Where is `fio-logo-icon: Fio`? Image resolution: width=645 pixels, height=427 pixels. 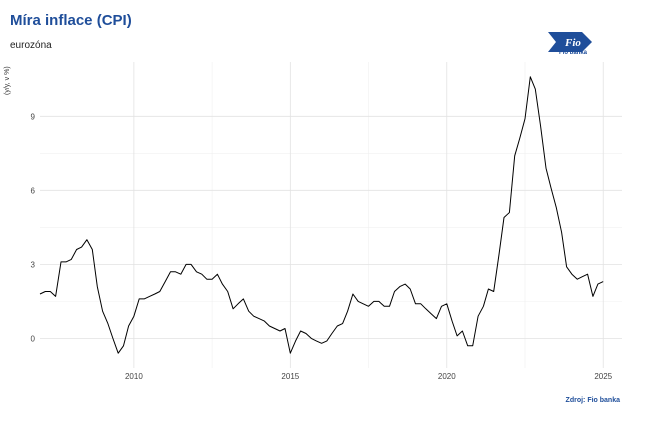
fio-logo-icon: Fio is located at coordinates (570, 42).